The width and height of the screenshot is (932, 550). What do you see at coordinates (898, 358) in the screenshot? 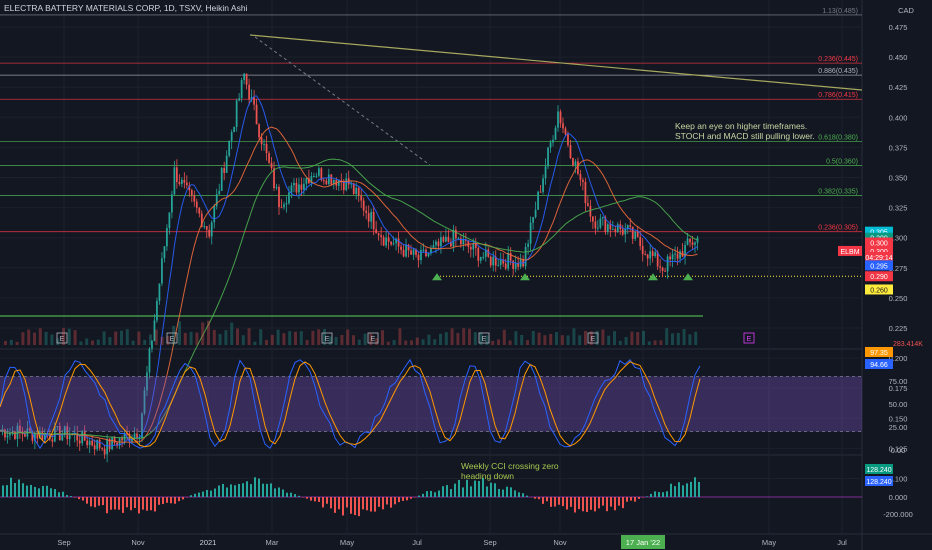
I see `price-tick-label: 0.200` at bounding box center [898, 358].